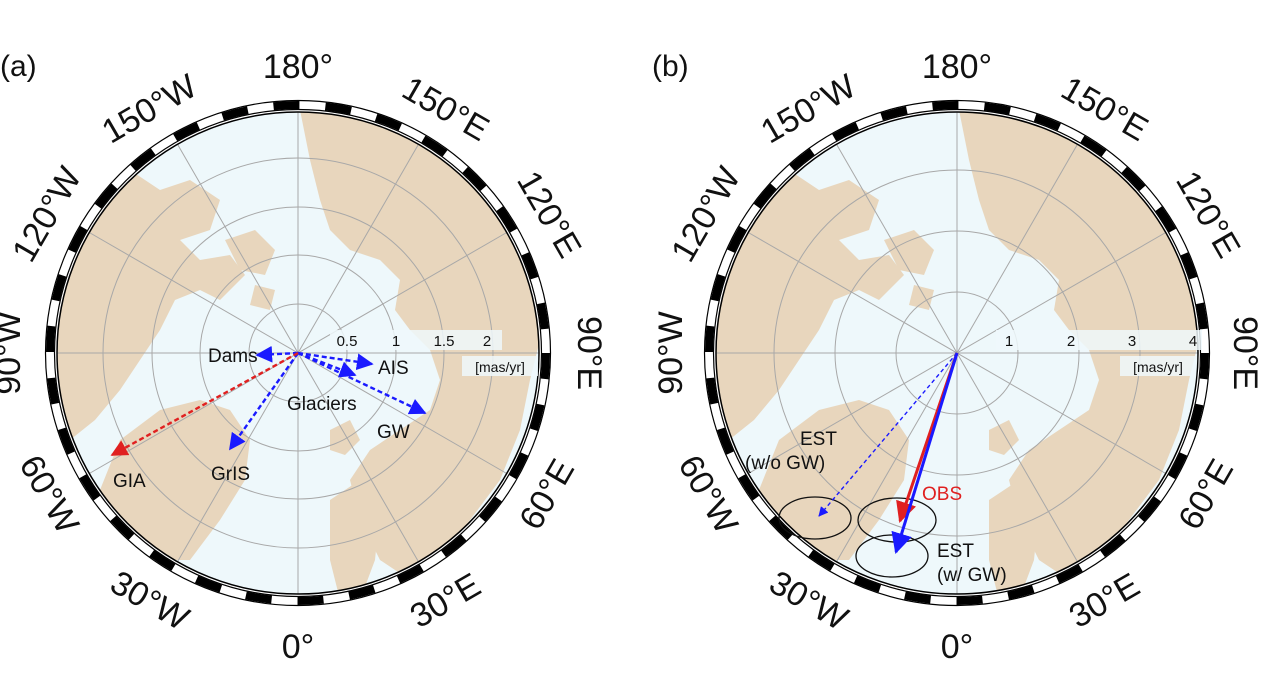 The height and width of the screenshot is (698, 1261). I want to click on vector-gris, so click(264, 401).